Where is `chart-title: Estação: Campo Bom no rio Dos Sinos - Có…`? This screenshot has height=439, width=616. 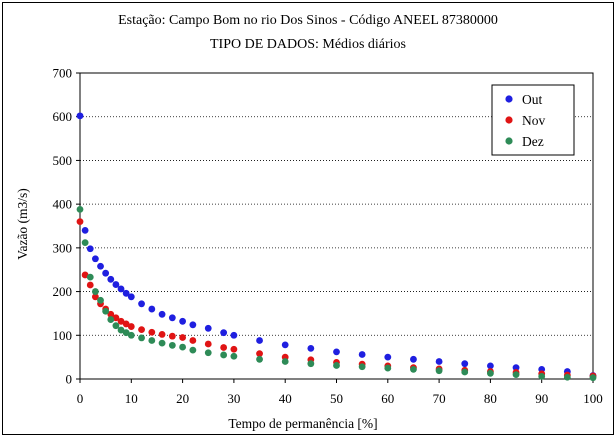 chart-title: Estação: Campo Bom no rio Dos Sinos - Có… is located at coordinates (308, 20).